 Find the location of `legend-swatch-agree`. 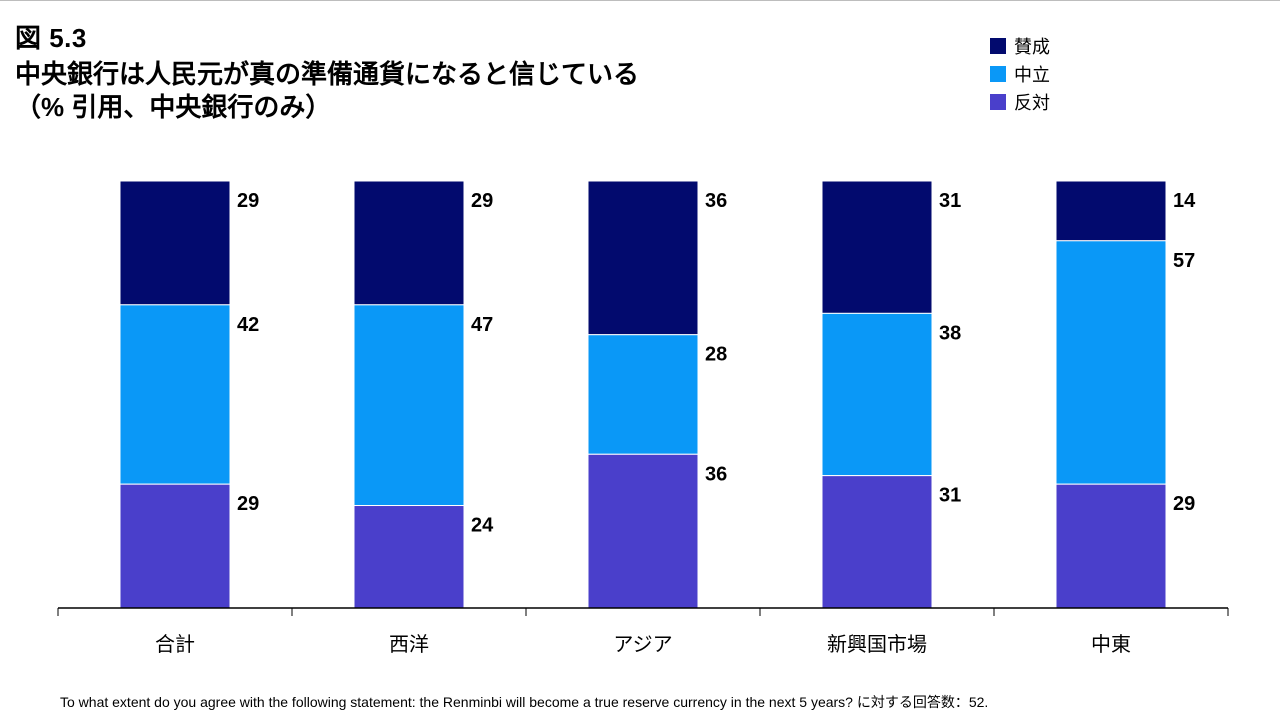

legend-swatch-agree is located at coordinates (998, 46).